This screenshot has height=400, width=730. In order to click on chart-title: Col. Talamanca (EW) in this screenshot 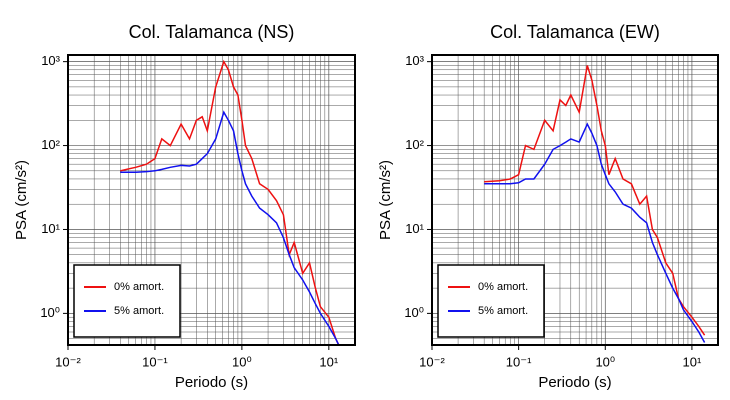, I will do `click(575, 32)`.